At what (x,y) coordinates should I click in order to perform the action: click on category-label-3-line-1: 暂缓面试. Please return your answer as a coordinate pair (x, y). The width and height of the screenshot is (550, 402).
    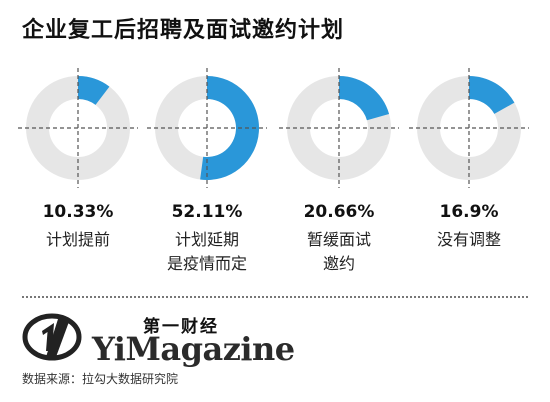
    Looking at the image, I should click on (338, 239).